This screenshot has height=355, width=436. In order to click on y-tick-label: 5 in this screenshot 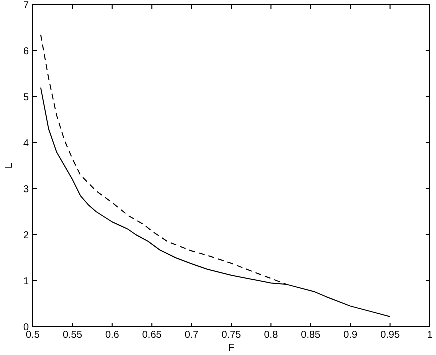, I will do `click(26, 98)`.